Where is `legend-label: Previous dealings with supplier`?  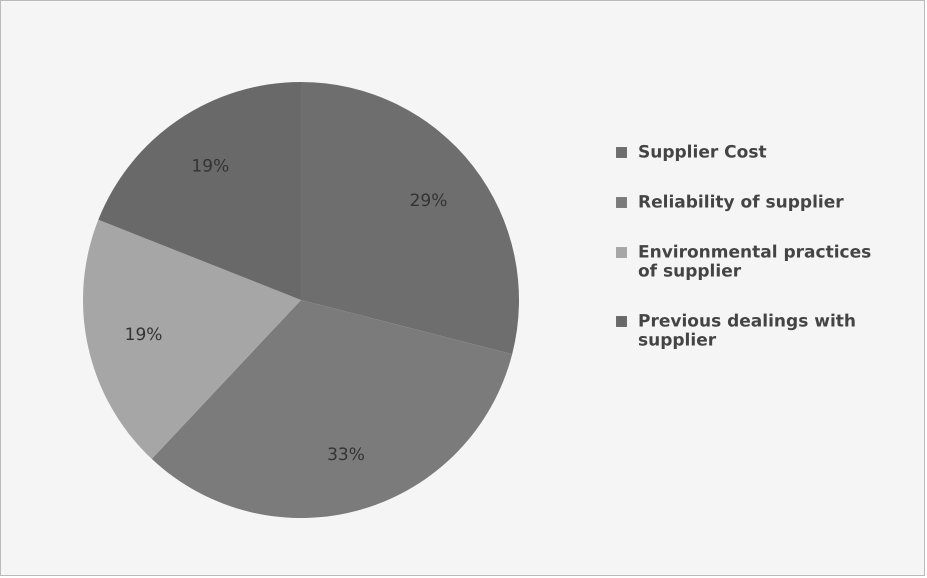 legend-label: Previous dealings with supplier is located at coordinates (747, 331).